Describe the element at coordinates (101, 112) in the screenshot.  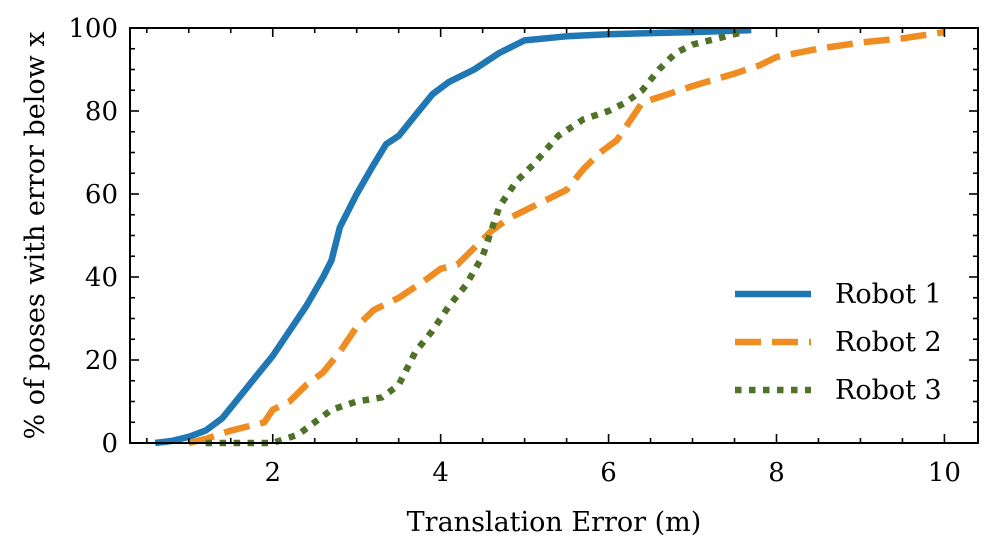
I see `y-tick-label: 80` at that location.